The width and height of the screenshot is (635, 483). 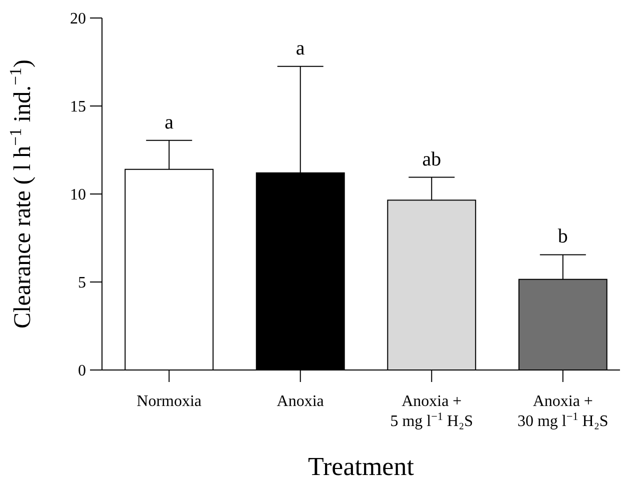 I want to click on x-tick-label: Anoxia, so click(x=300, y=401).